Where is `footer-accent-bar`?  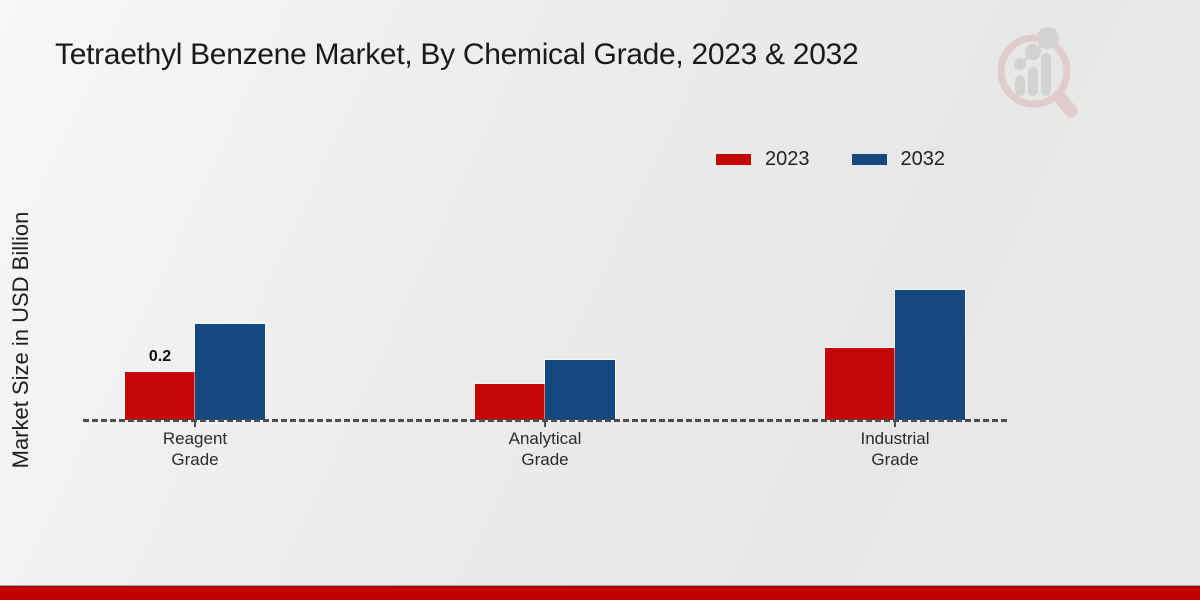
footer-accent-bar is located at coordinates (600, 592).